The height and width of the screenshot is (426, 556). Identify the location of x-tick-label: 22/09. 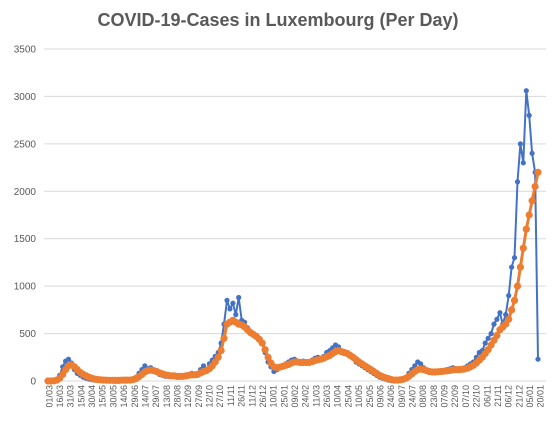
(455, 396).